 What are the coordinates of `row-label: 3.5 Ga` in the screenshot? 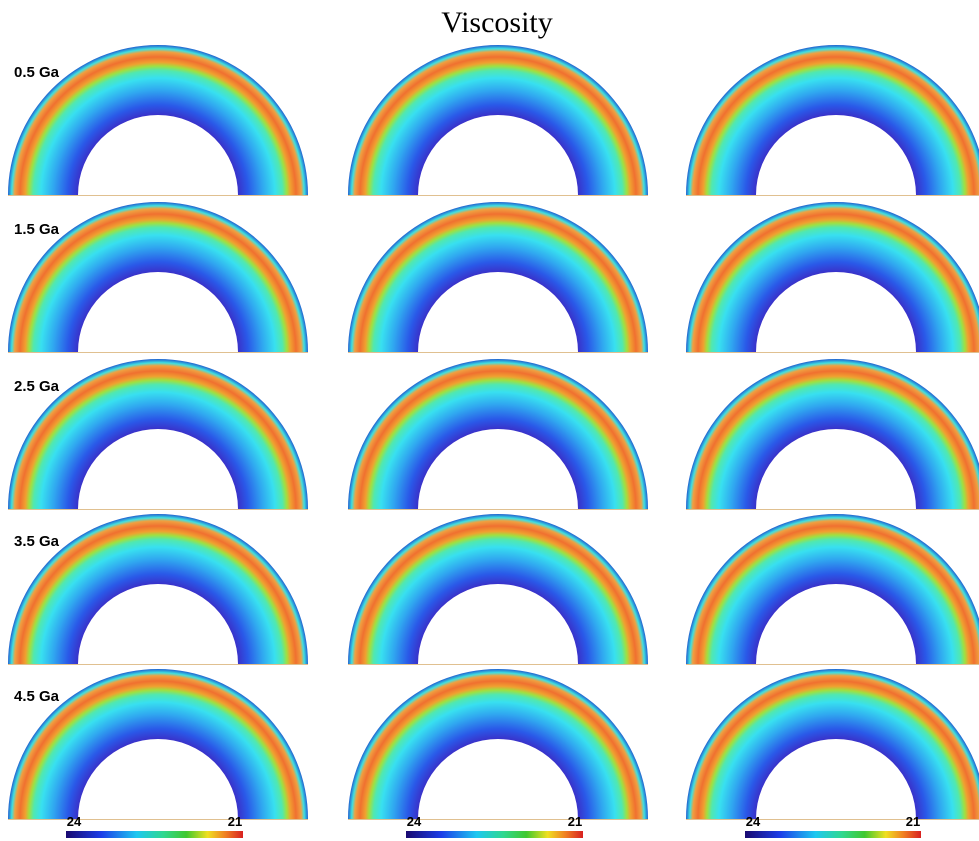 It's located at (37, 541).